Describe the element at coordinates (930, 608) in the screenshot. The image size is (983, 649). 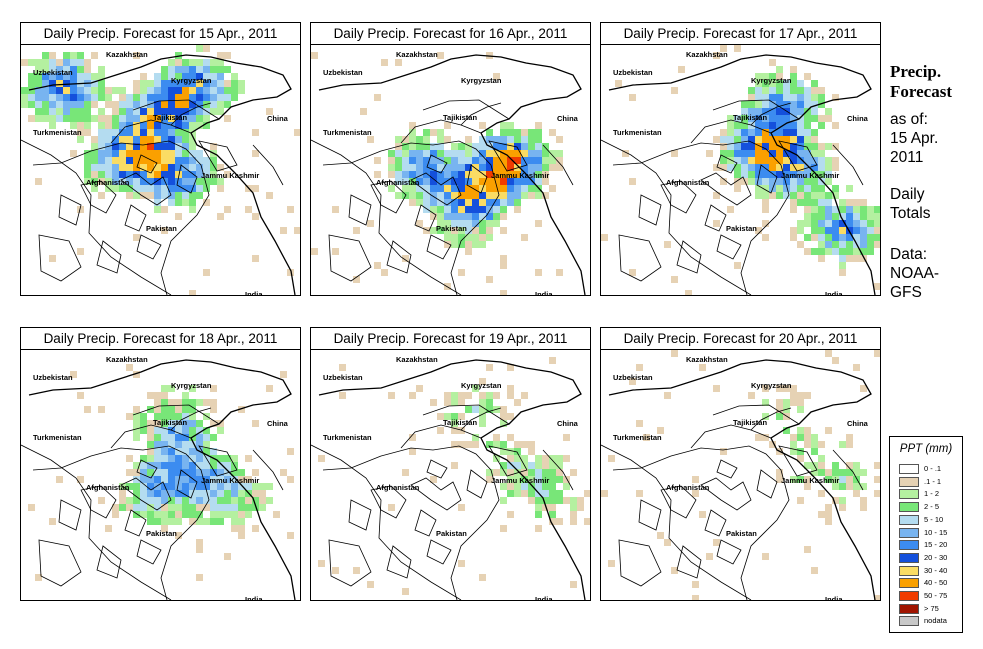
I see `legend-item: > 75` at that location.